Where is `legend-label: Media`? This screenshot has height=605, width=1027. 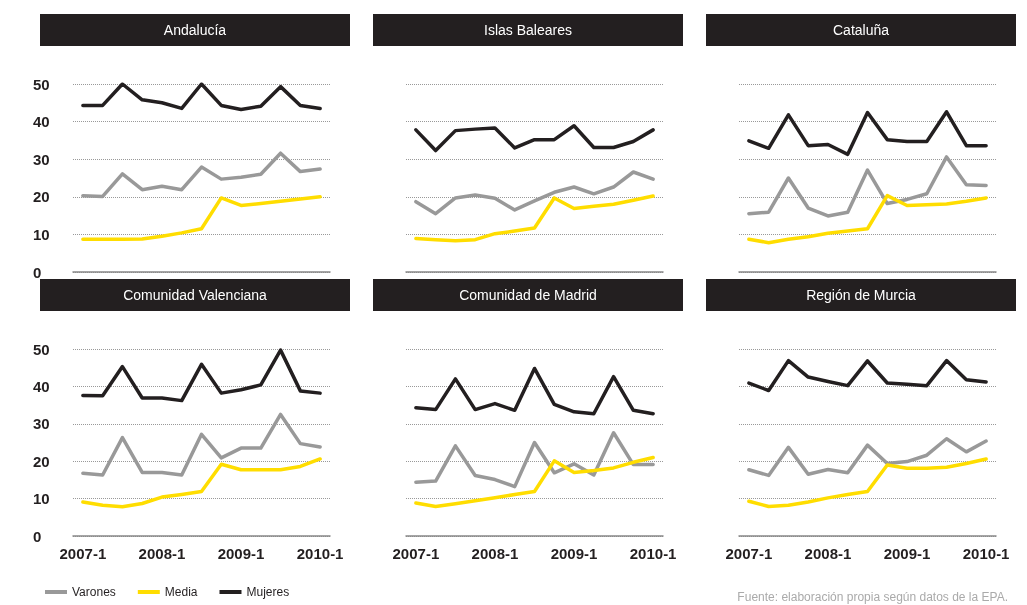 legend-label: Media is located at coordinates (181, 592).